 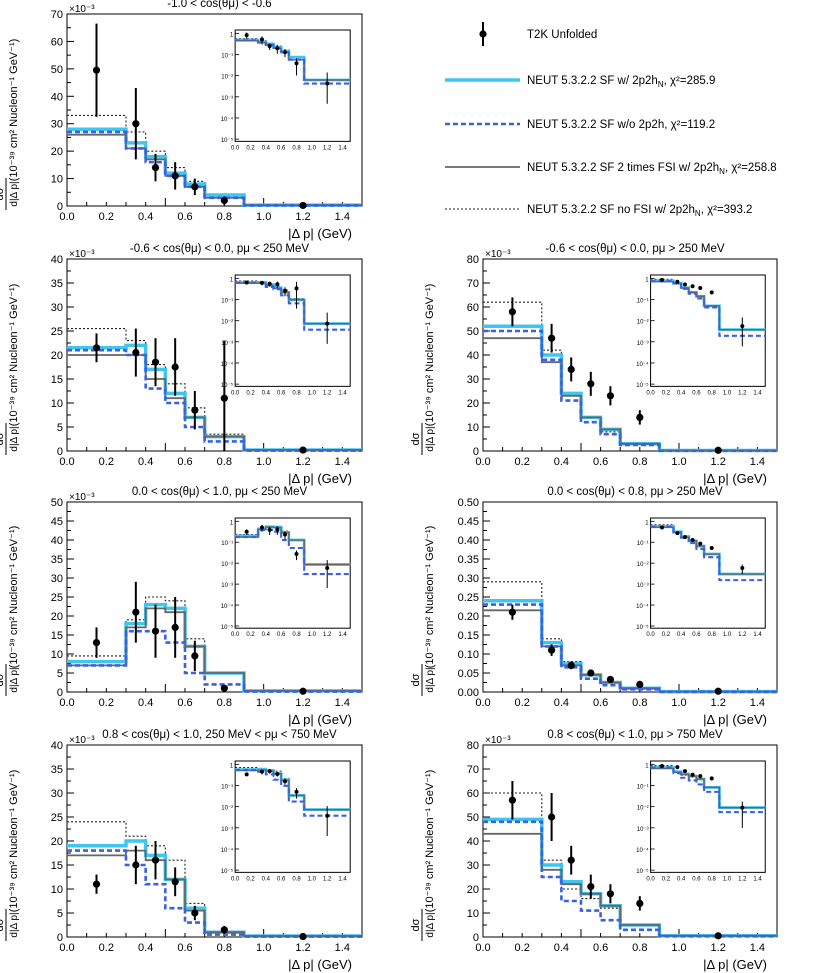 I want to click on legend-entry-data: T2K Unfolded, so click(x=538, y=34).